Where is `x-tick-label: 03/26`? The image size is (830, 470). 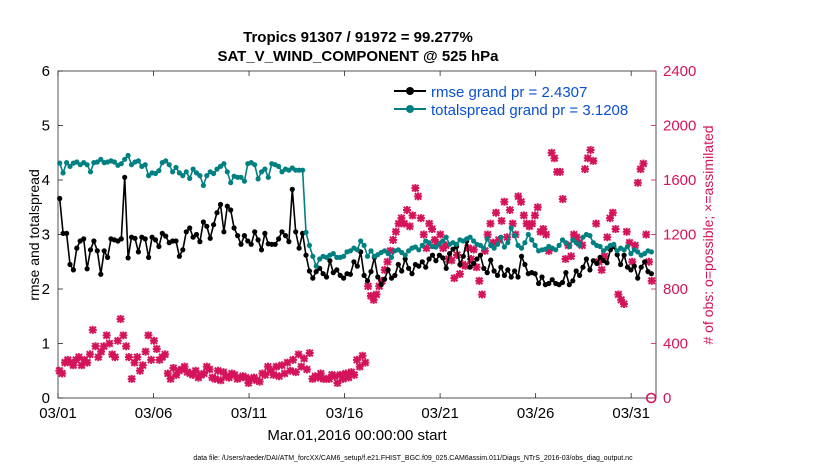 x-tick-label: 03/26 is located at coordinates (536, 413).